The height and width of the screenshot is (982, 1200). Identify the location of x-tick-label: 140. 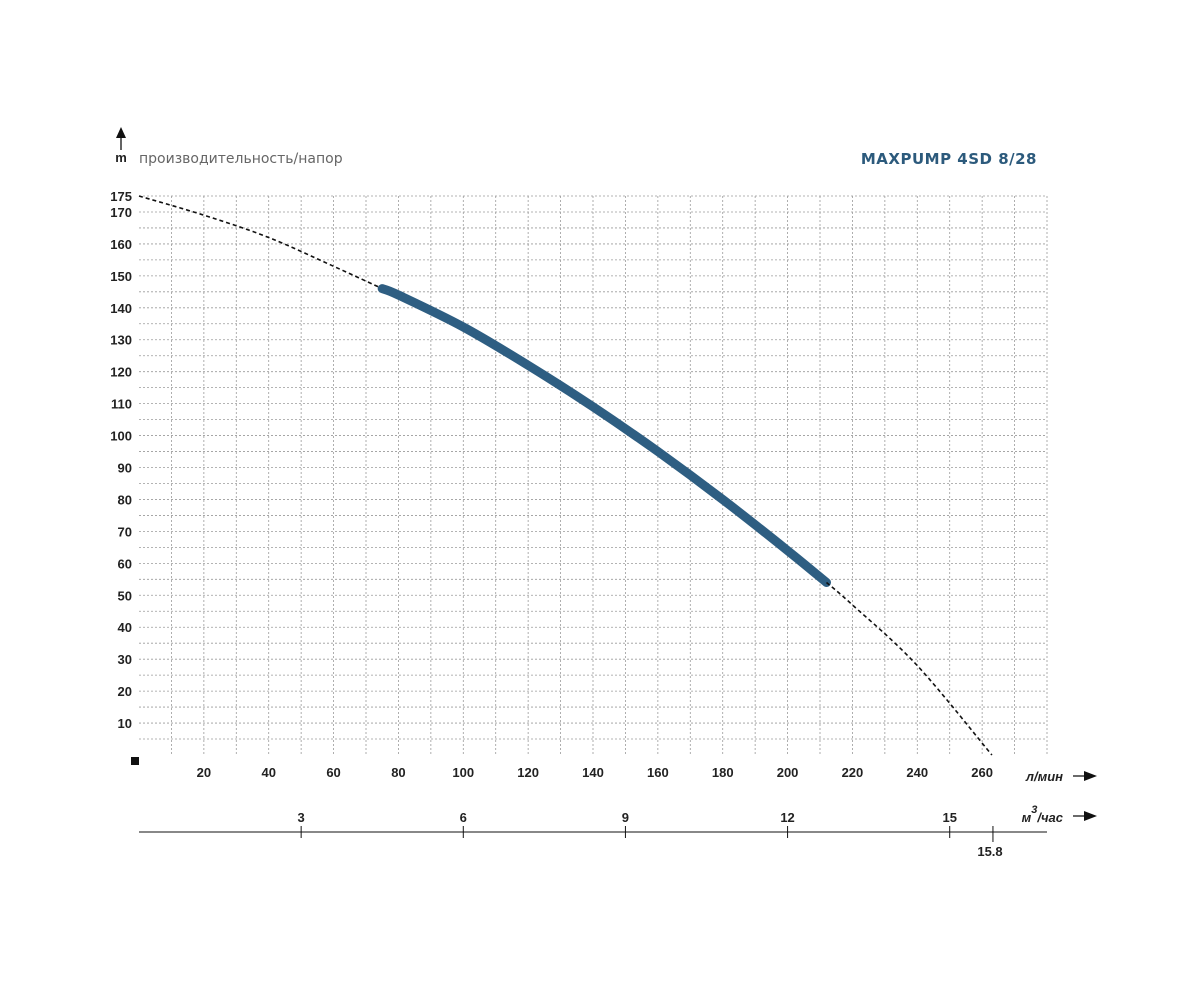
(593, 772).